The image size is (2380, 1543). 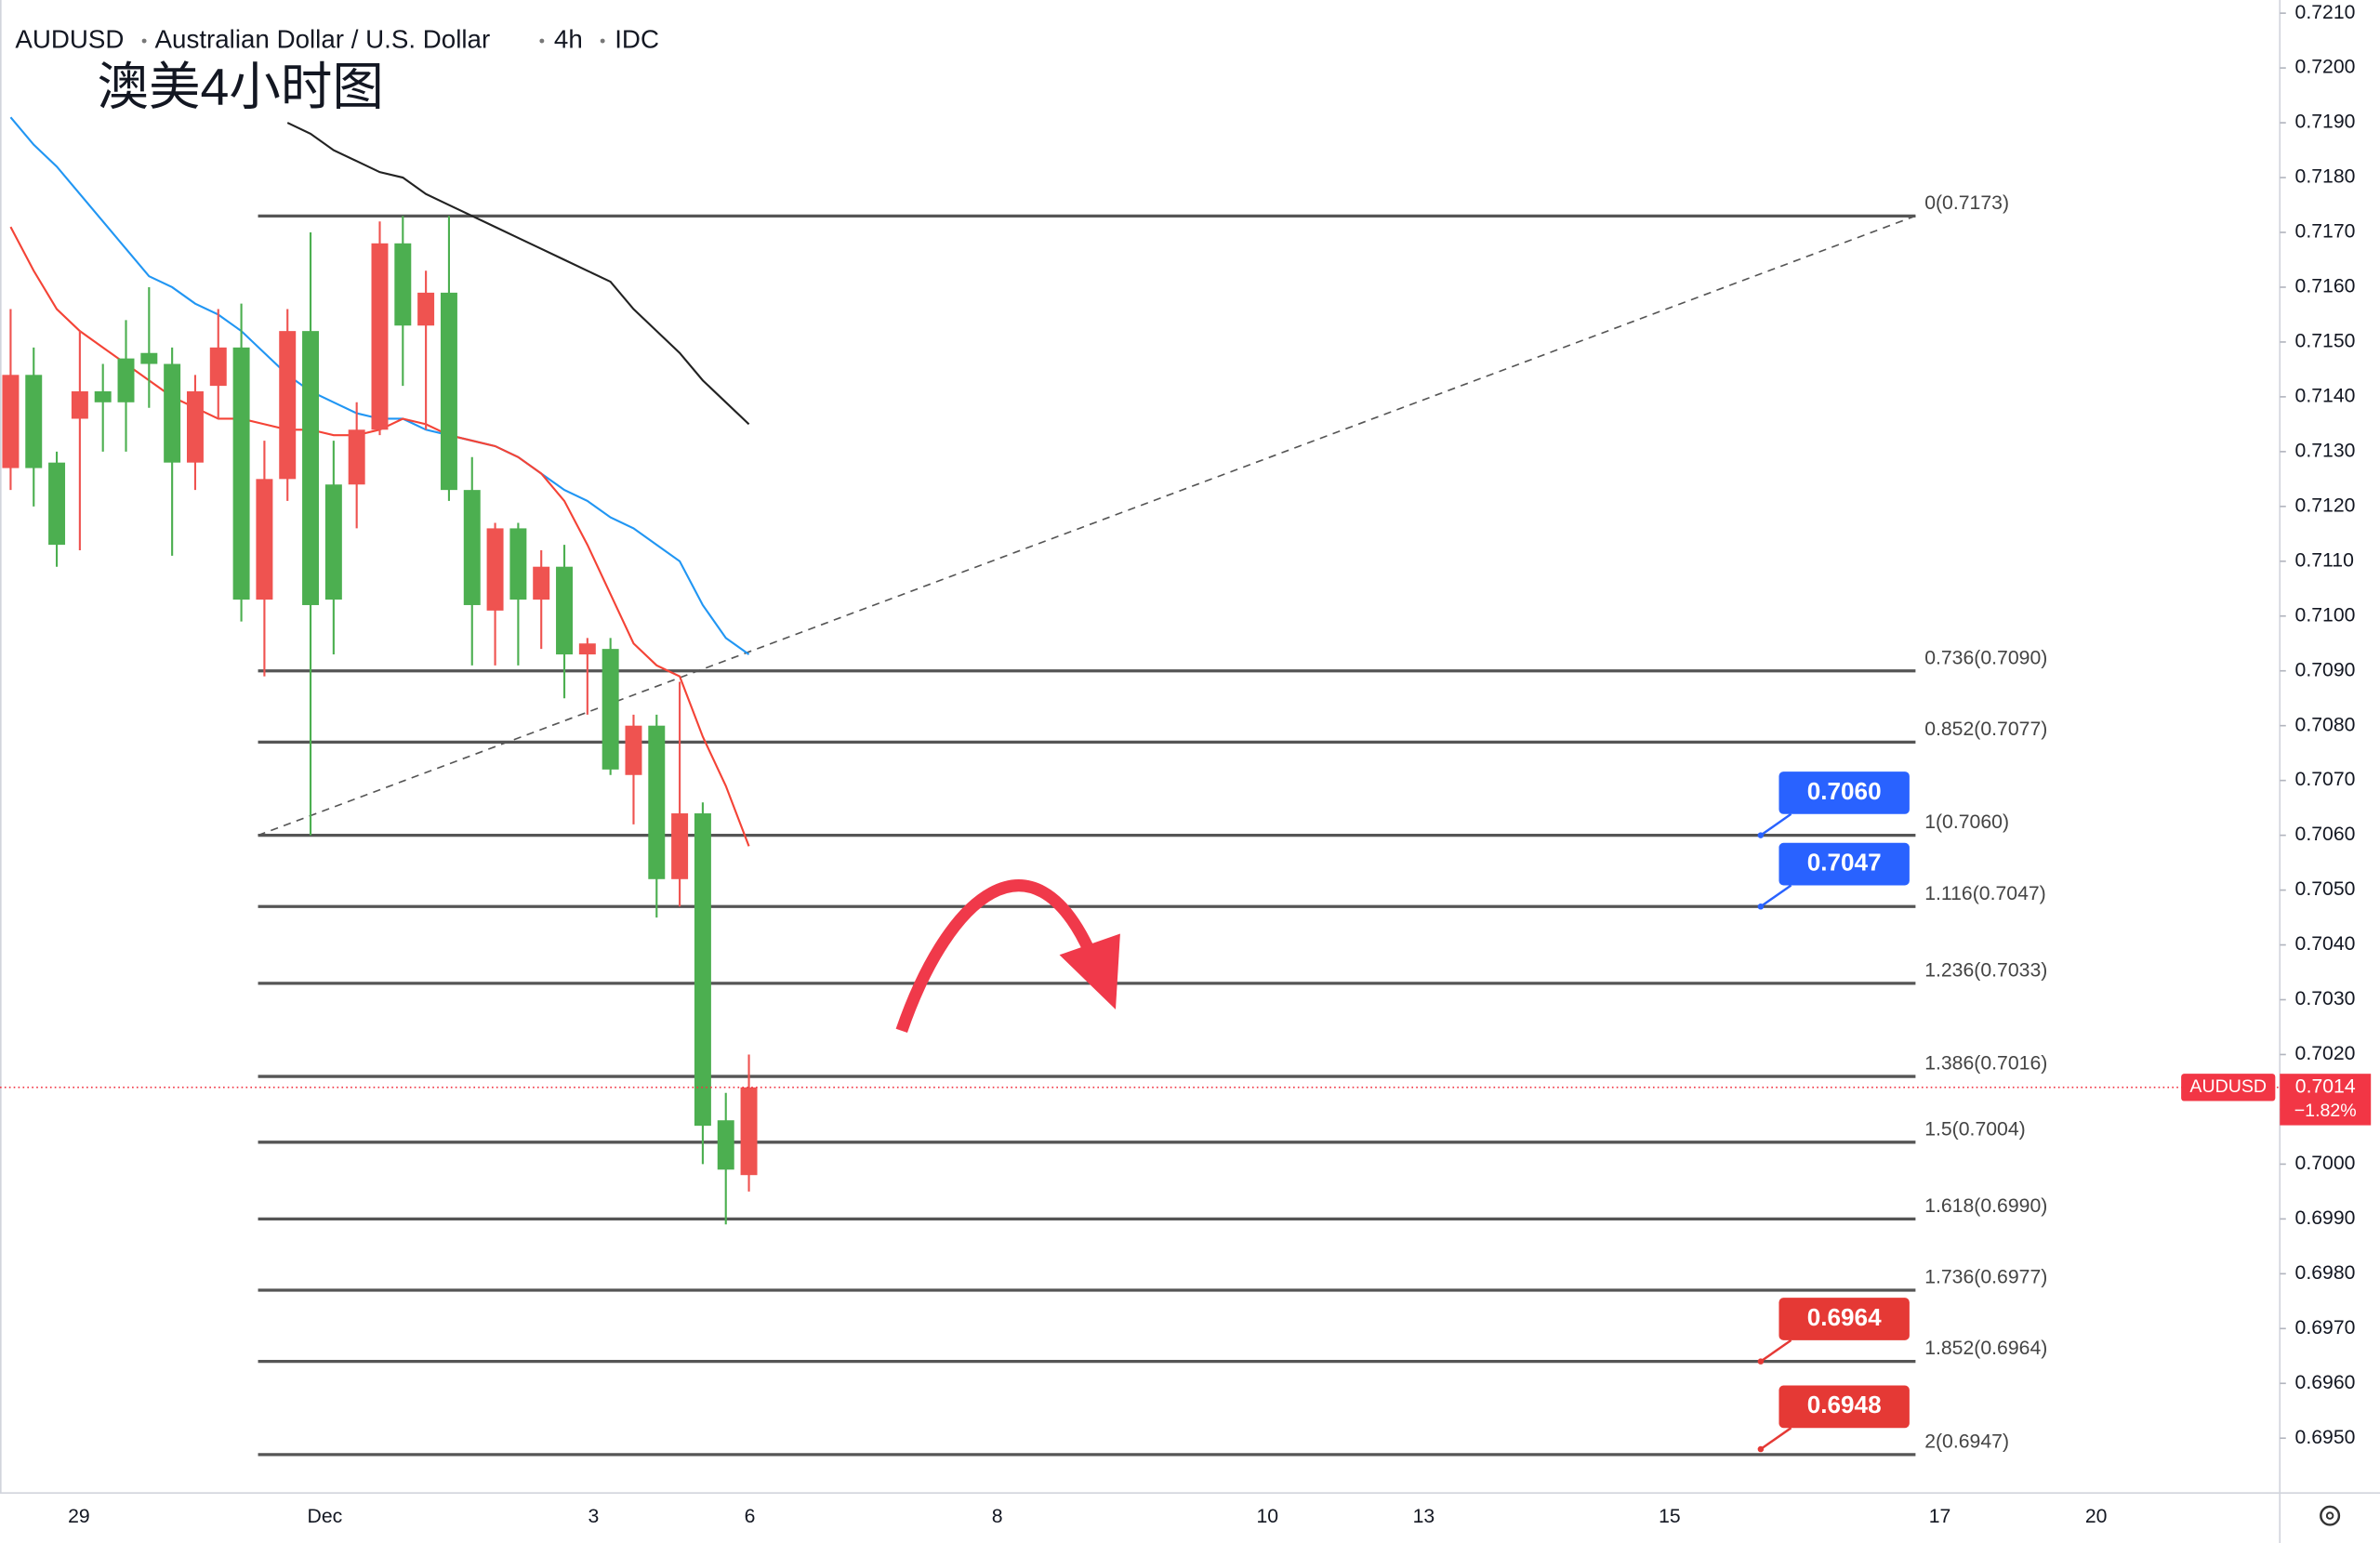 I want to click on description: Australian Dollar / U.S. Dollar, so click(x=323, y=38).